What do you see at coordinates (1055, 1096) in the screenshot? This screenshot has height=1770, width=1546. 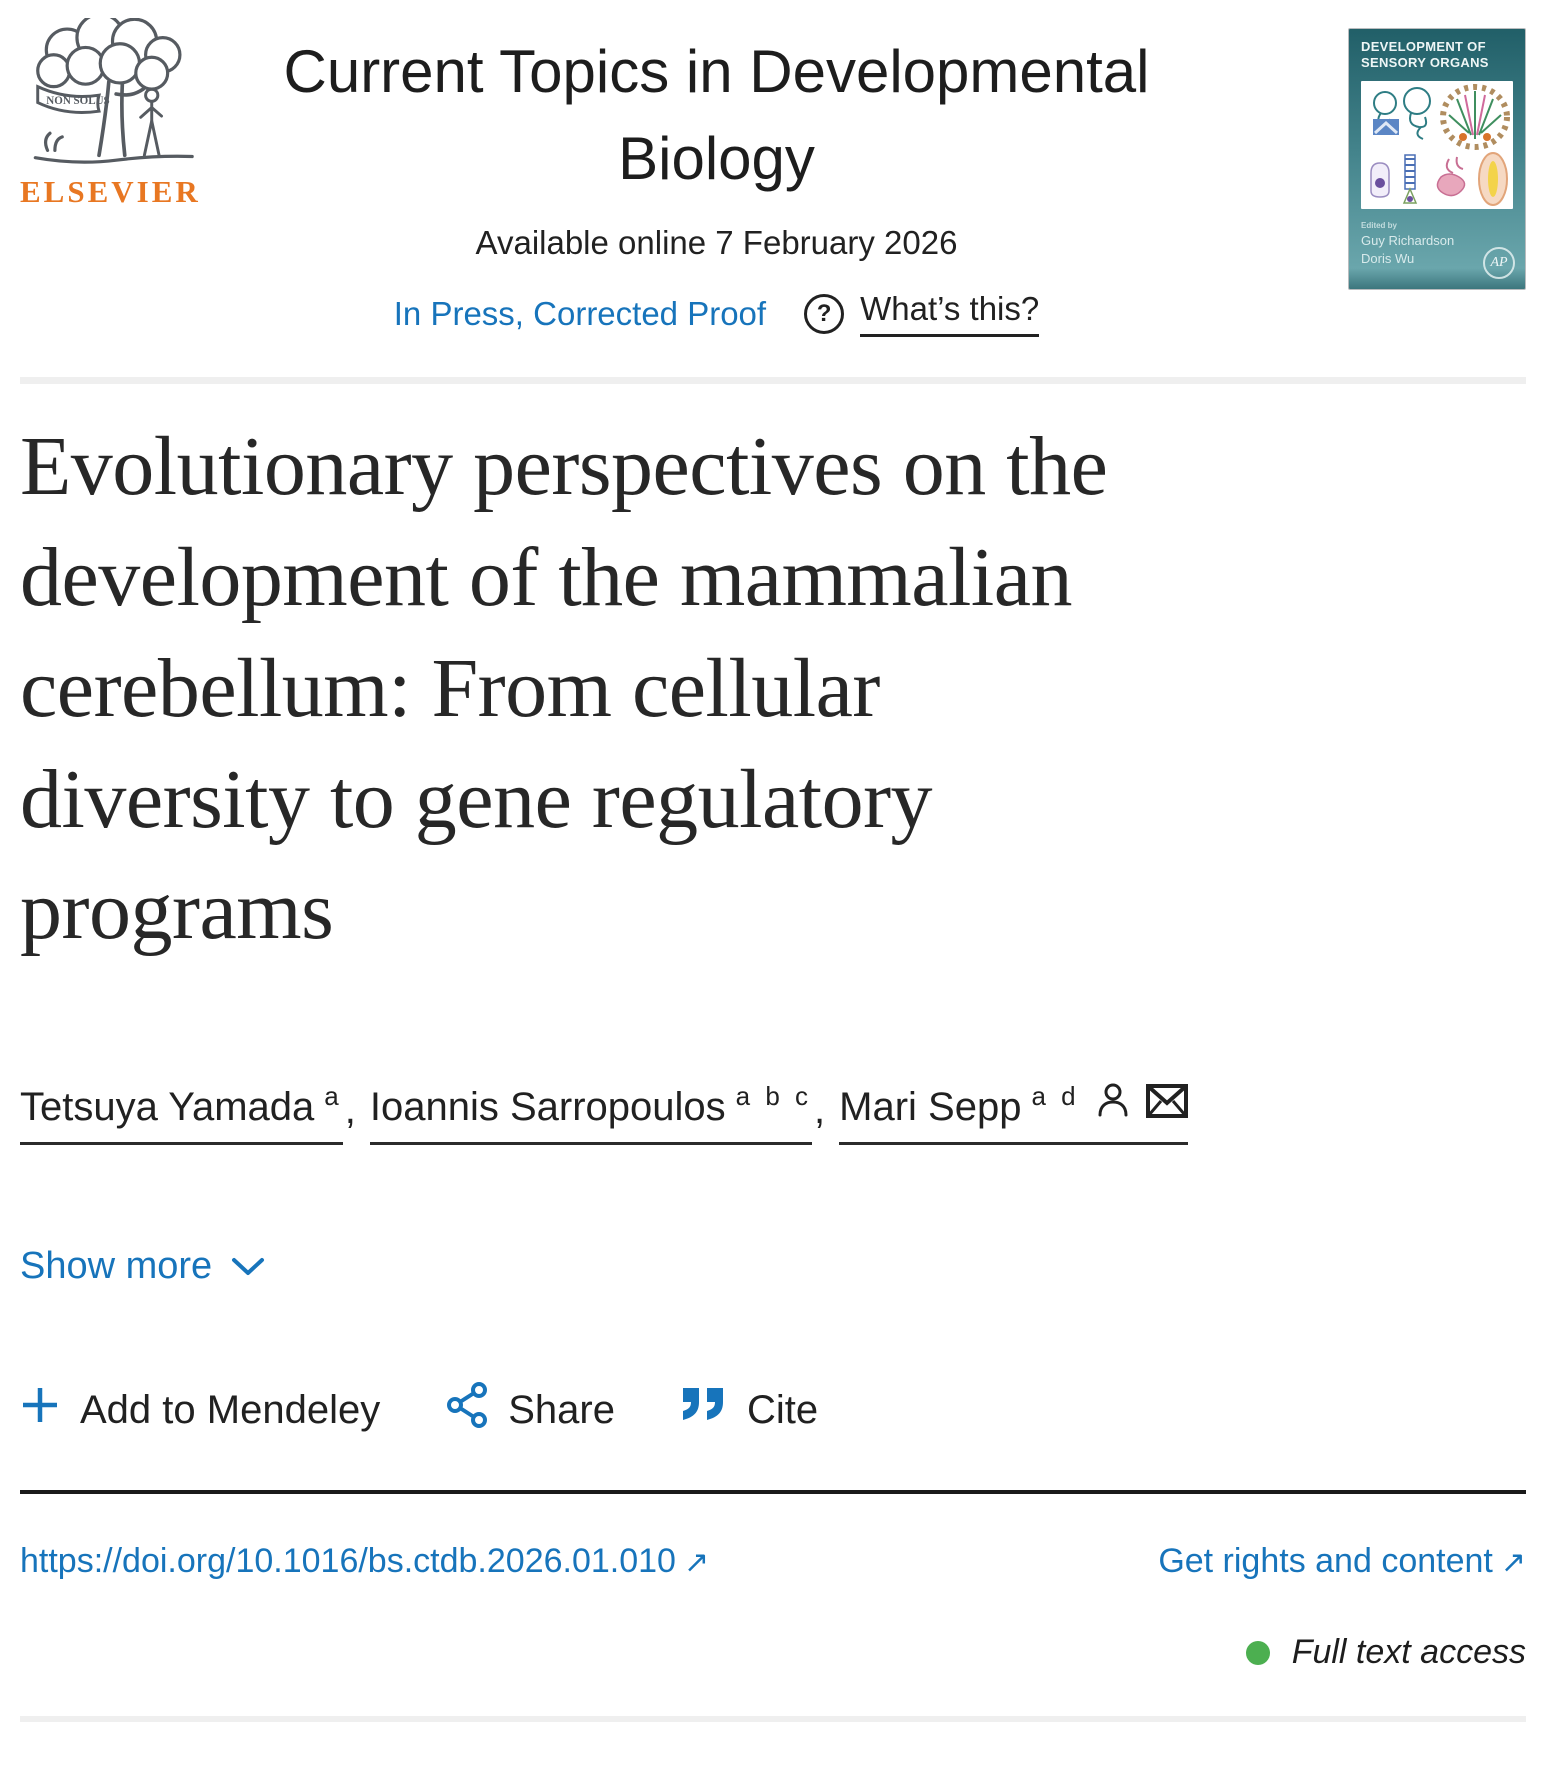 I see `author-affiliations: a d` at bounding box center [1055, 1096].